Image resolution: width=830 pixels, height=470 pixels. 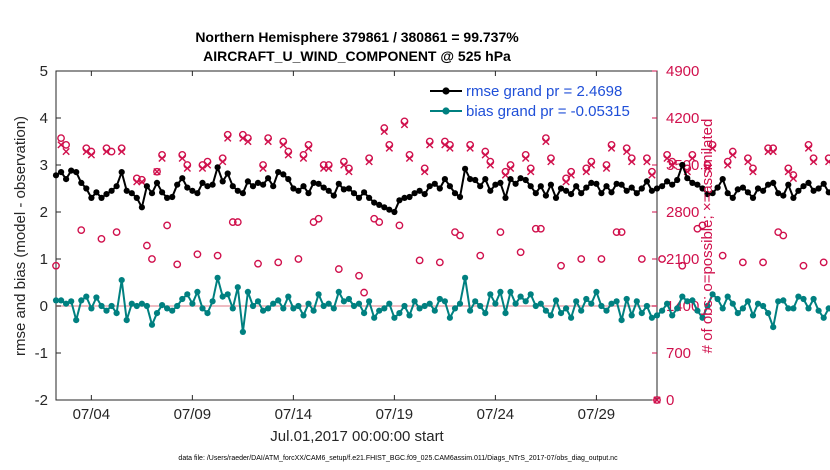 What do you see at coordinates (41, 353) in the screenshot?
I see `y-left-tick-label: -1` at bounding box center [41, 353].